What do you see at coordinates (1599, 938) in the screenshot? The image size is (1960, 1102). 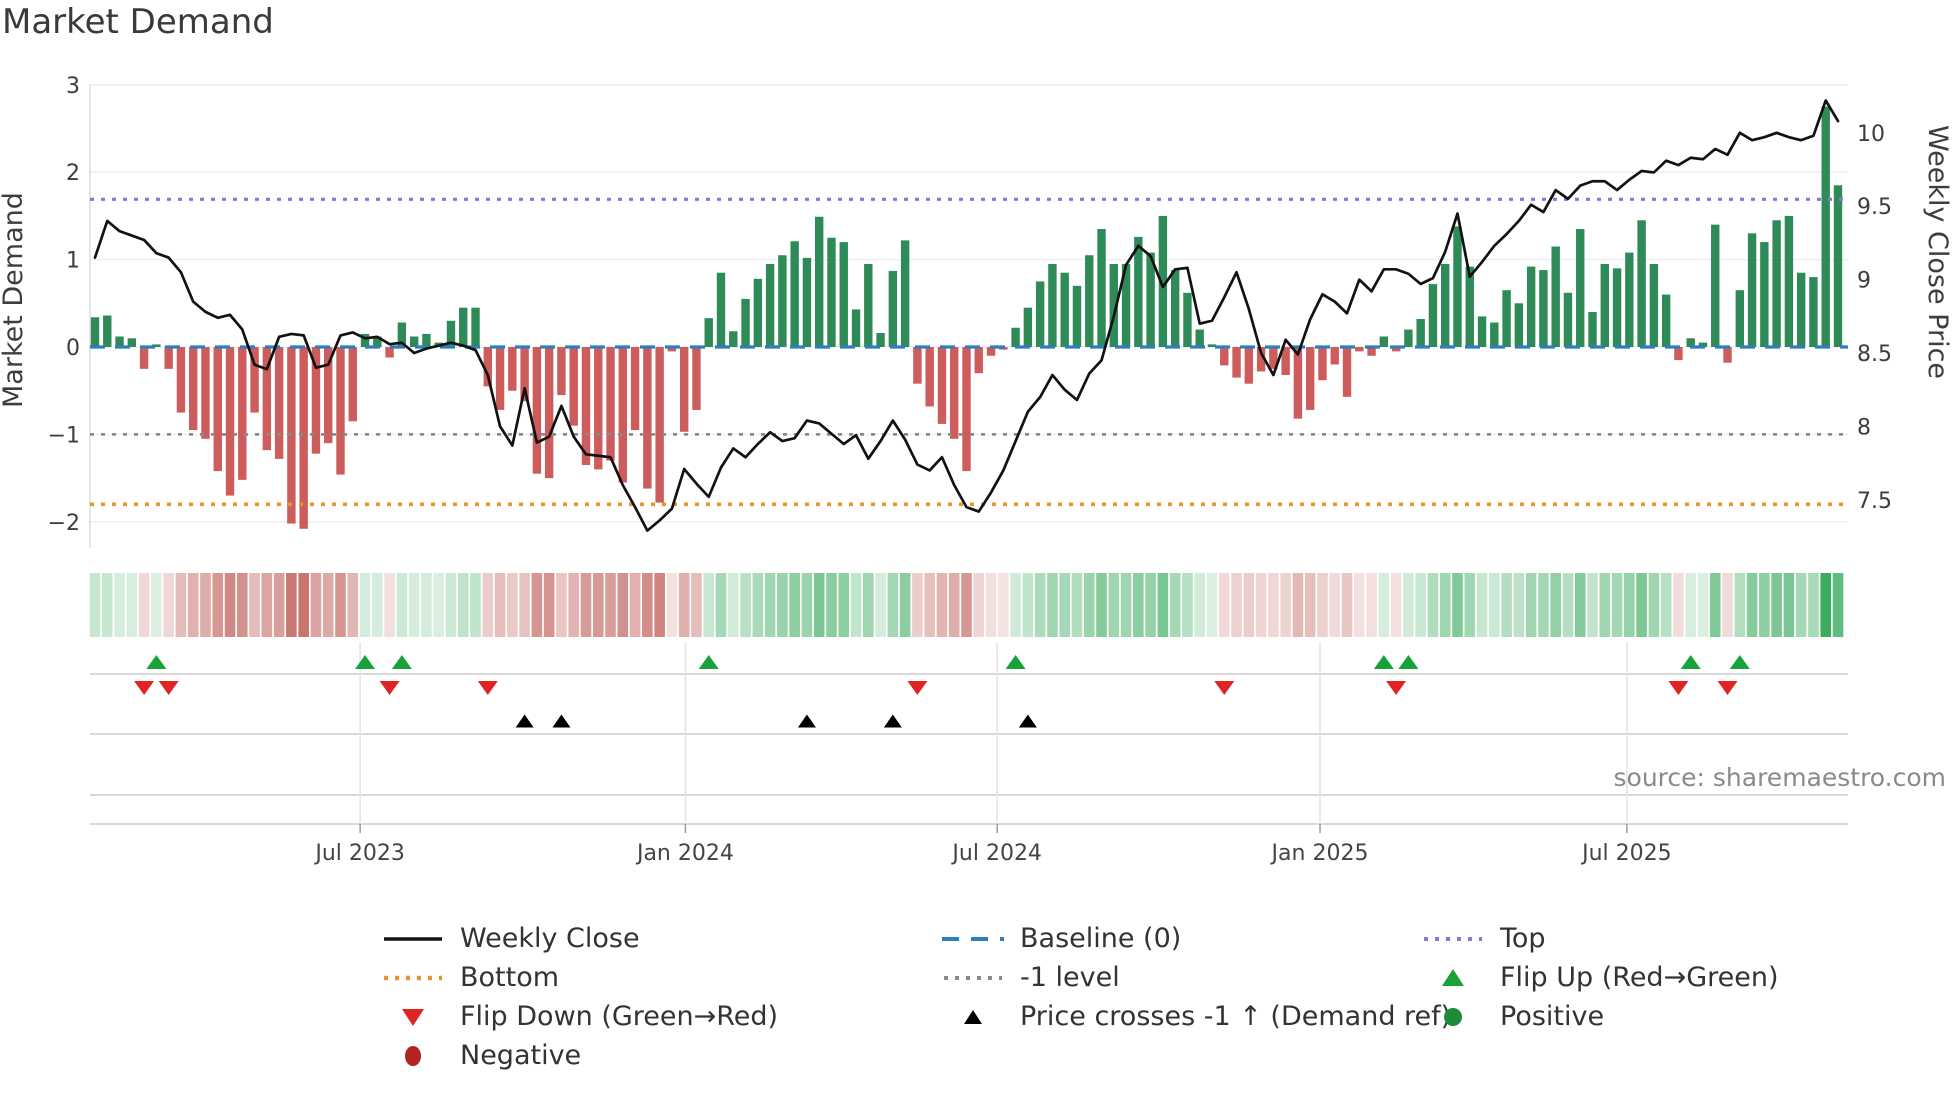 I see `legend-item-top: Top` at bounding box center [1599, 938].